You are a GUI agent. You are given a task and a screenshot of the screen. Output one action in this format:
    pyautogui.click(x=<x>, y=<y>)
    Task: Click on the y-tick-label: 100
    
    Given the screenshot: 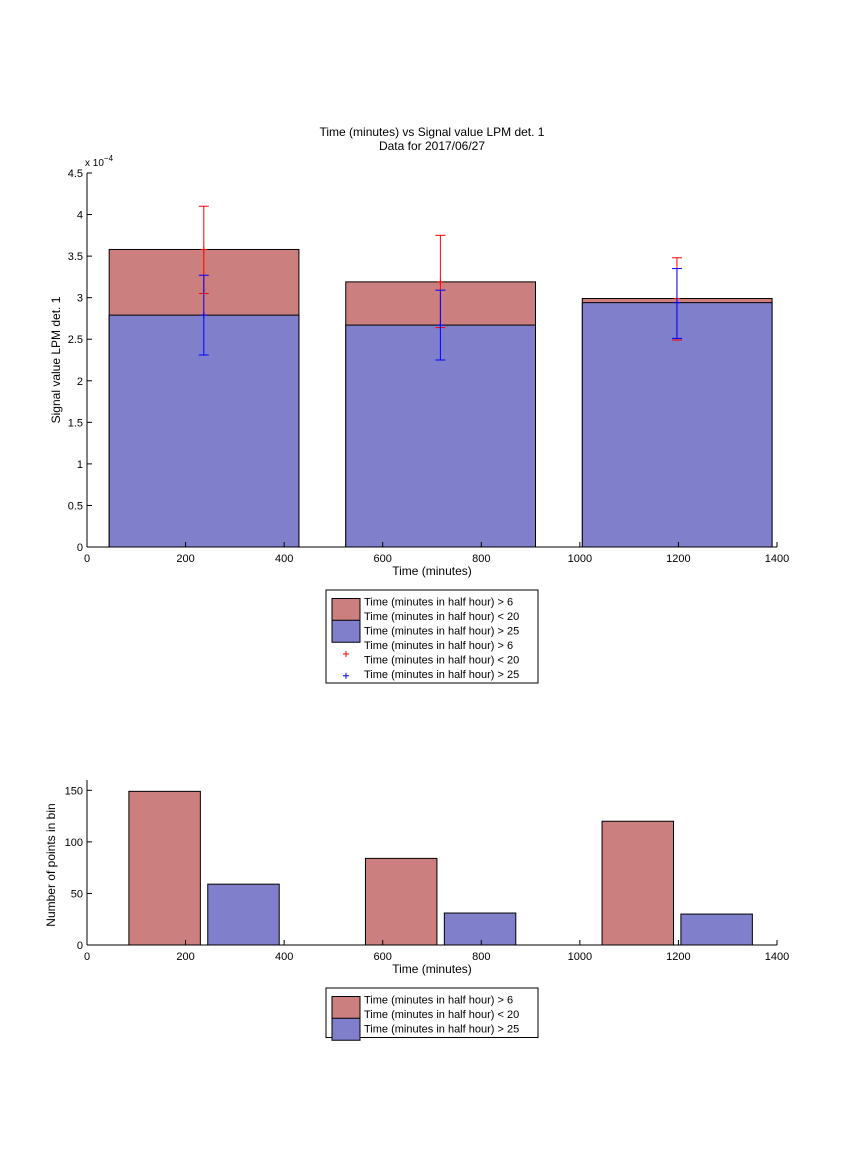 What is the action you would take?
    pyautogui.click(x=74, y=843)
    